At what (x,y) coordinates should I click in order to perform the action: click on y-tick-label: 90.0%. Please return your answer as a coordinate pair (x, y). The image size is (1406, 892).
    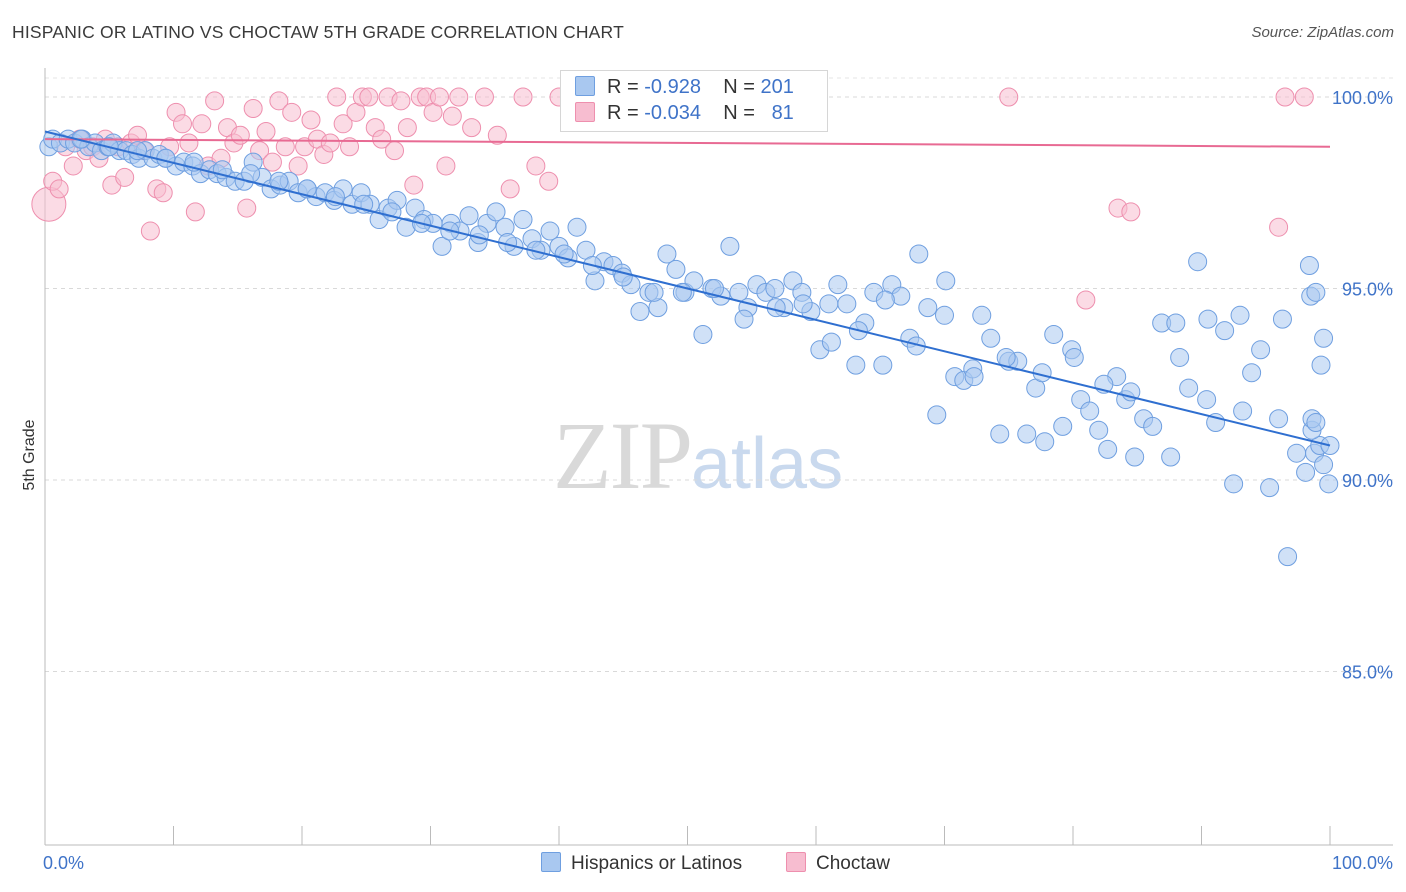
    Looking at the image, I should click on (1367, 481).